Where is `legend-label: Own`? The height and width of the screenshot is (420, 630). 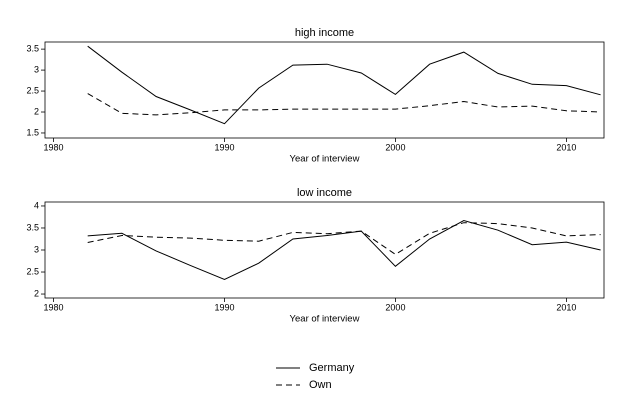
legend-label: Own is located at coordinates (320, 385).